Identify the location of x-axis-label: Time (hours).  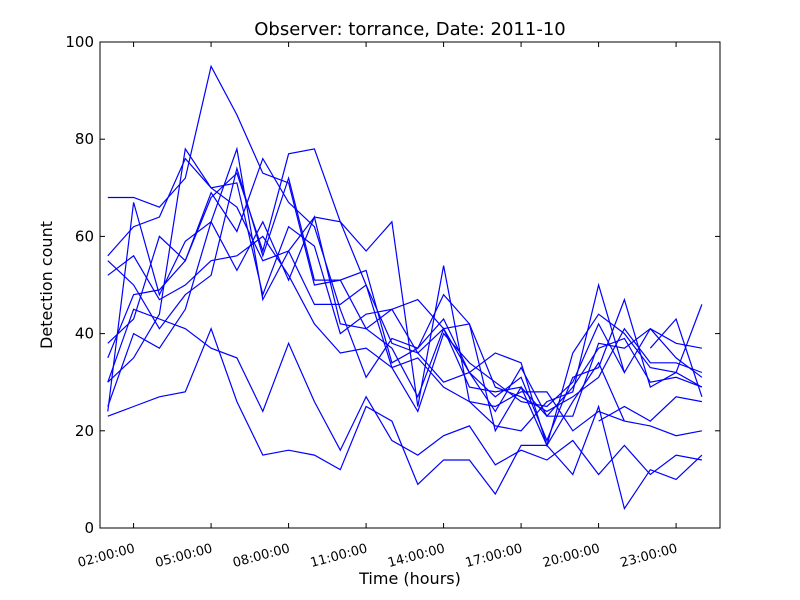
(409, 578).